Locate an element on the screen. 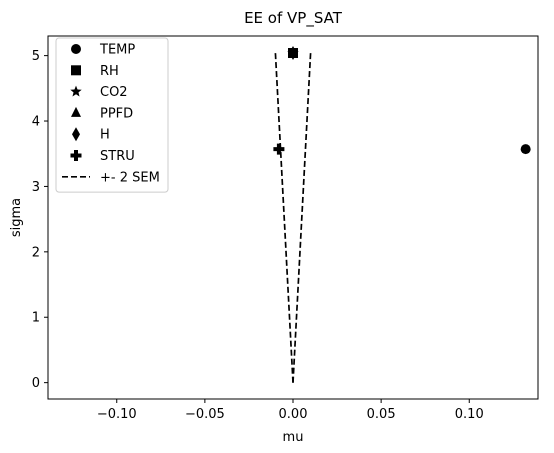 The height and width of the screenshot is (453, 554). sem-band-right-line is located at coordinates (302, 217).